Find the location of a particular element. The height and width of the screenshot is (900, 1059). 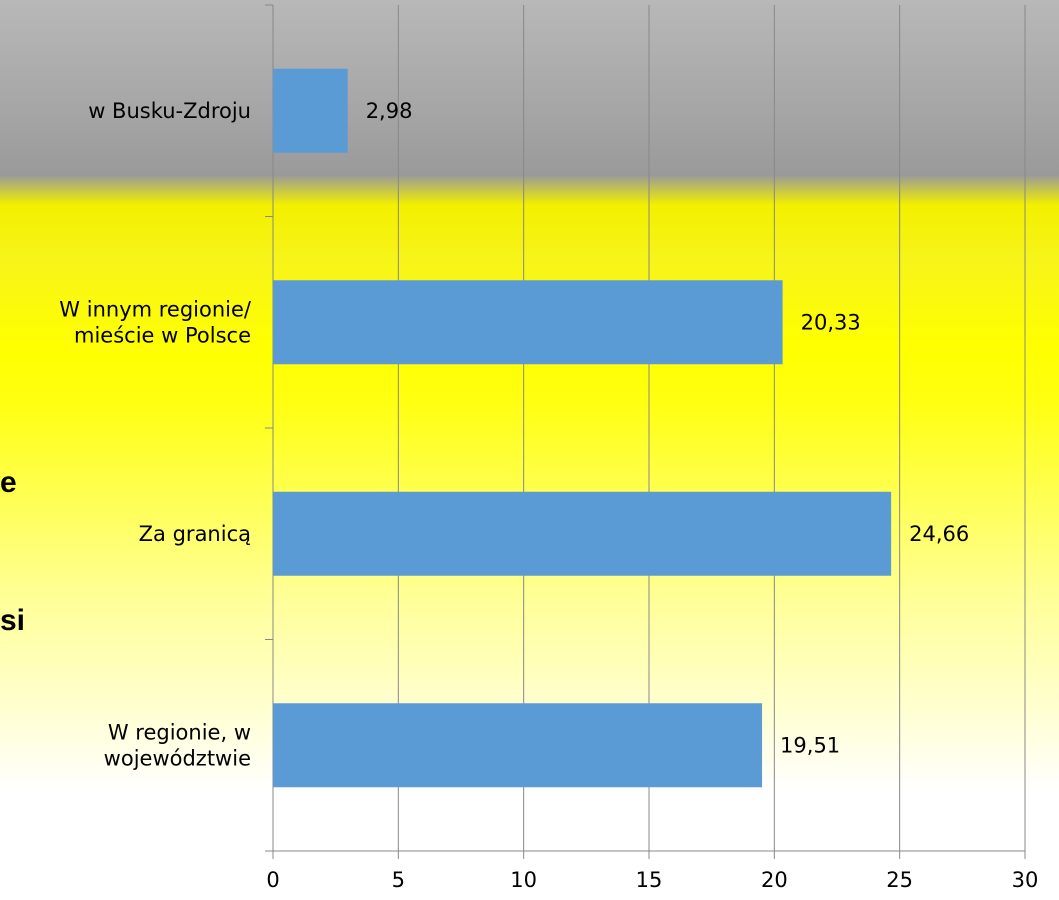

category-label: Za granicą is located at coordinates (195, 534).